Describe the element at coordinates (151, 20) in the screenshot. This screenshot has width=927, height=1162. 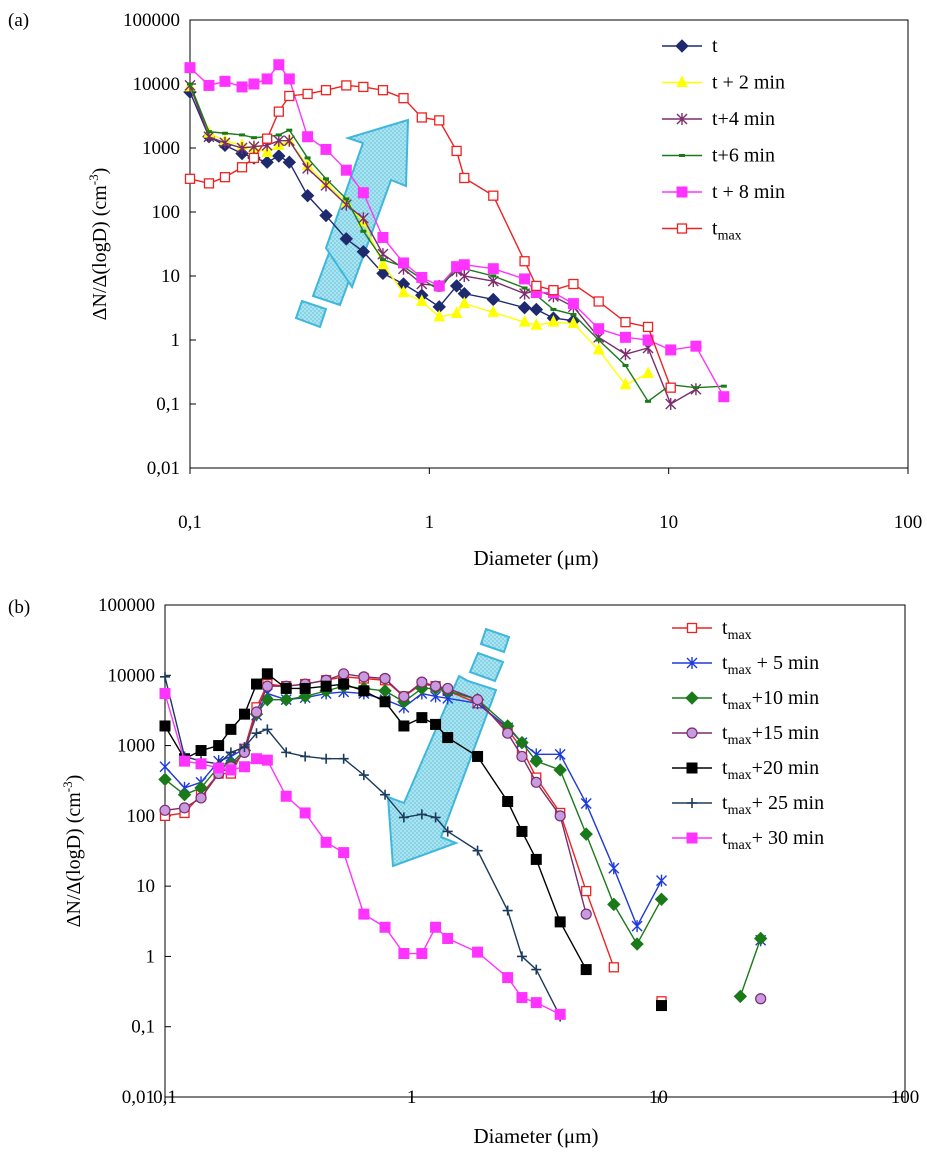
I see `y-tick-label: 100000` at that location.